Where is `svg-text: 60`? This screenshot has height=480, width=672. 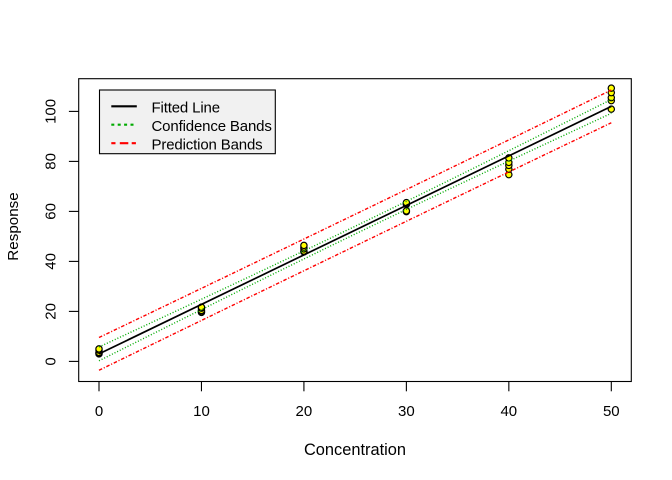 svg-text: 60 is located at coordinates (50, 211).